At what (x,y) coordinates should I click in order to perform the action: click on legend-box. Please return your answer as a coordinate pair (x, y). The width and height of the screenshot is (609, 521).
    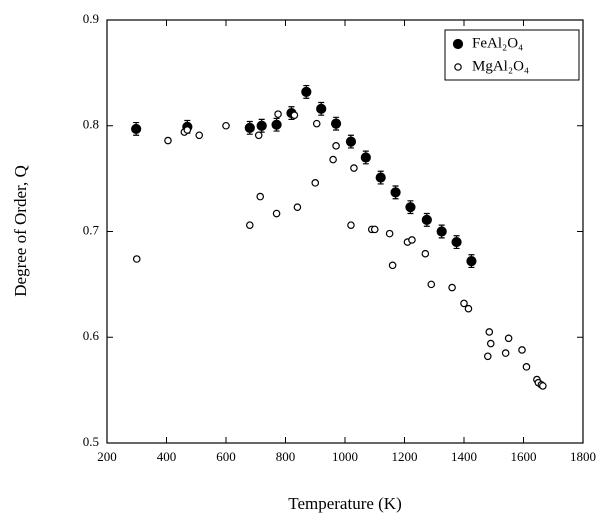
    Looking at the image, I should click on (512, 55).